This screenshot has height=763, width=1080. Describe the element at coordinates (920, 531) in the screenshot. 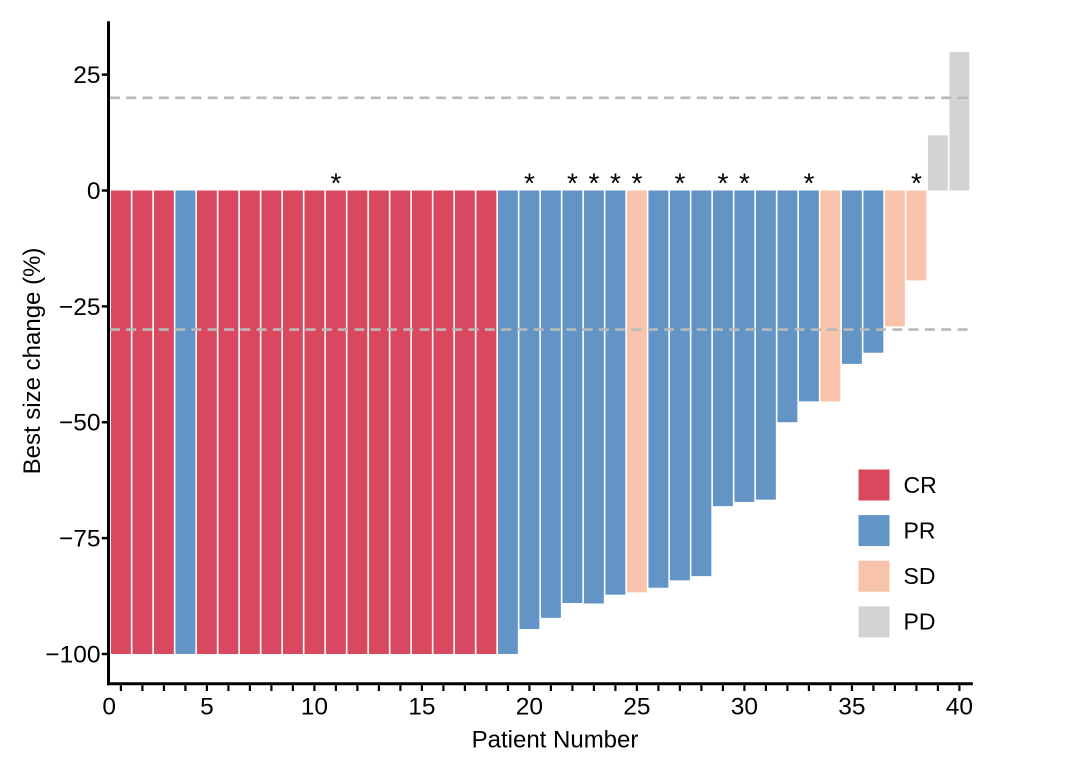

I see `svg-text: PR` at that location.